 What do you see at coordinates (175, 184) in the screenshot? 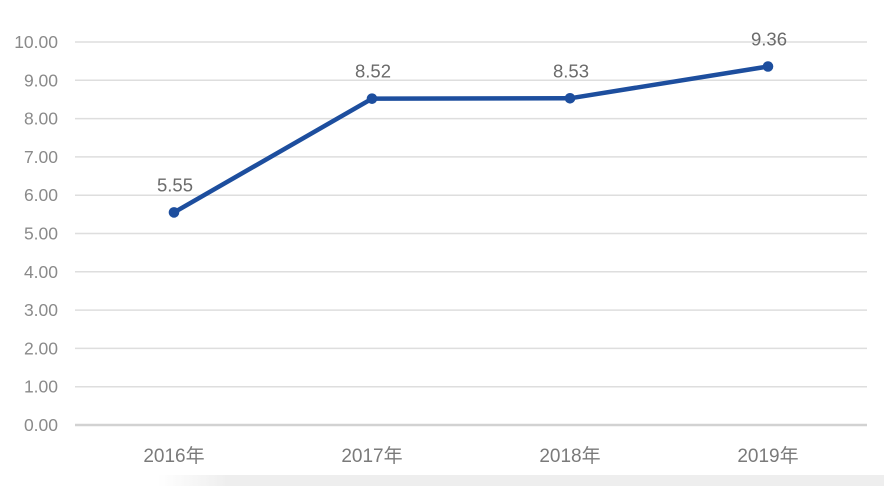
I see `data-point-label: 5.55` at bounding box center [175, 184].